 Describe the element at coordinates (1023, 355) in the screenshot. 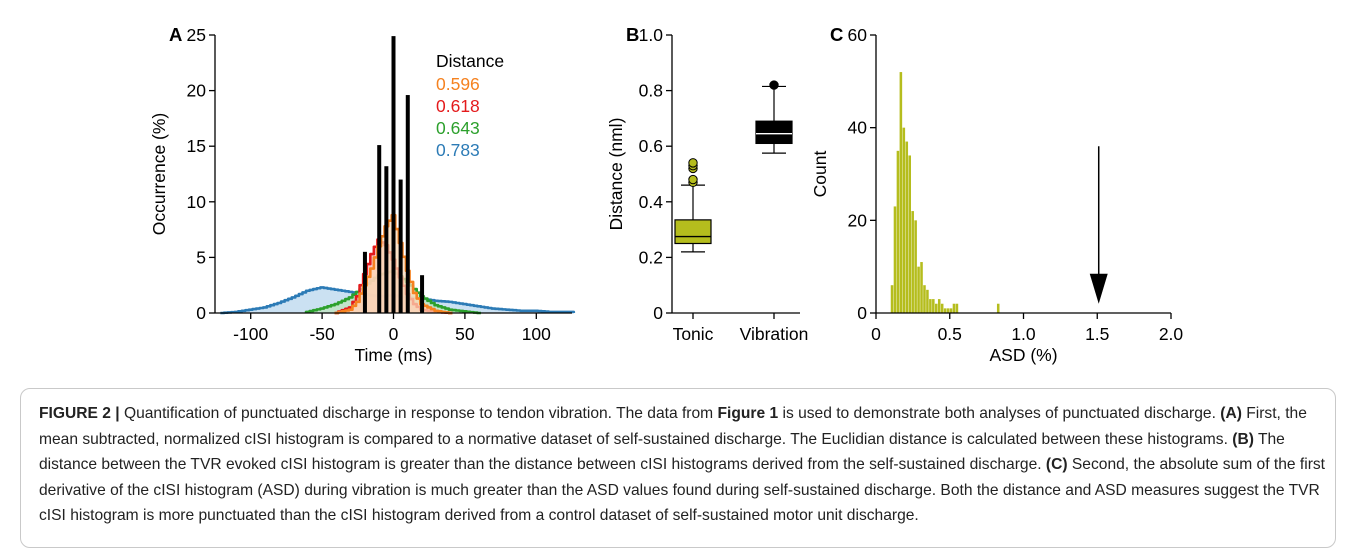

I see `panel-c-x-axis-label: ASD (%)` at that location.